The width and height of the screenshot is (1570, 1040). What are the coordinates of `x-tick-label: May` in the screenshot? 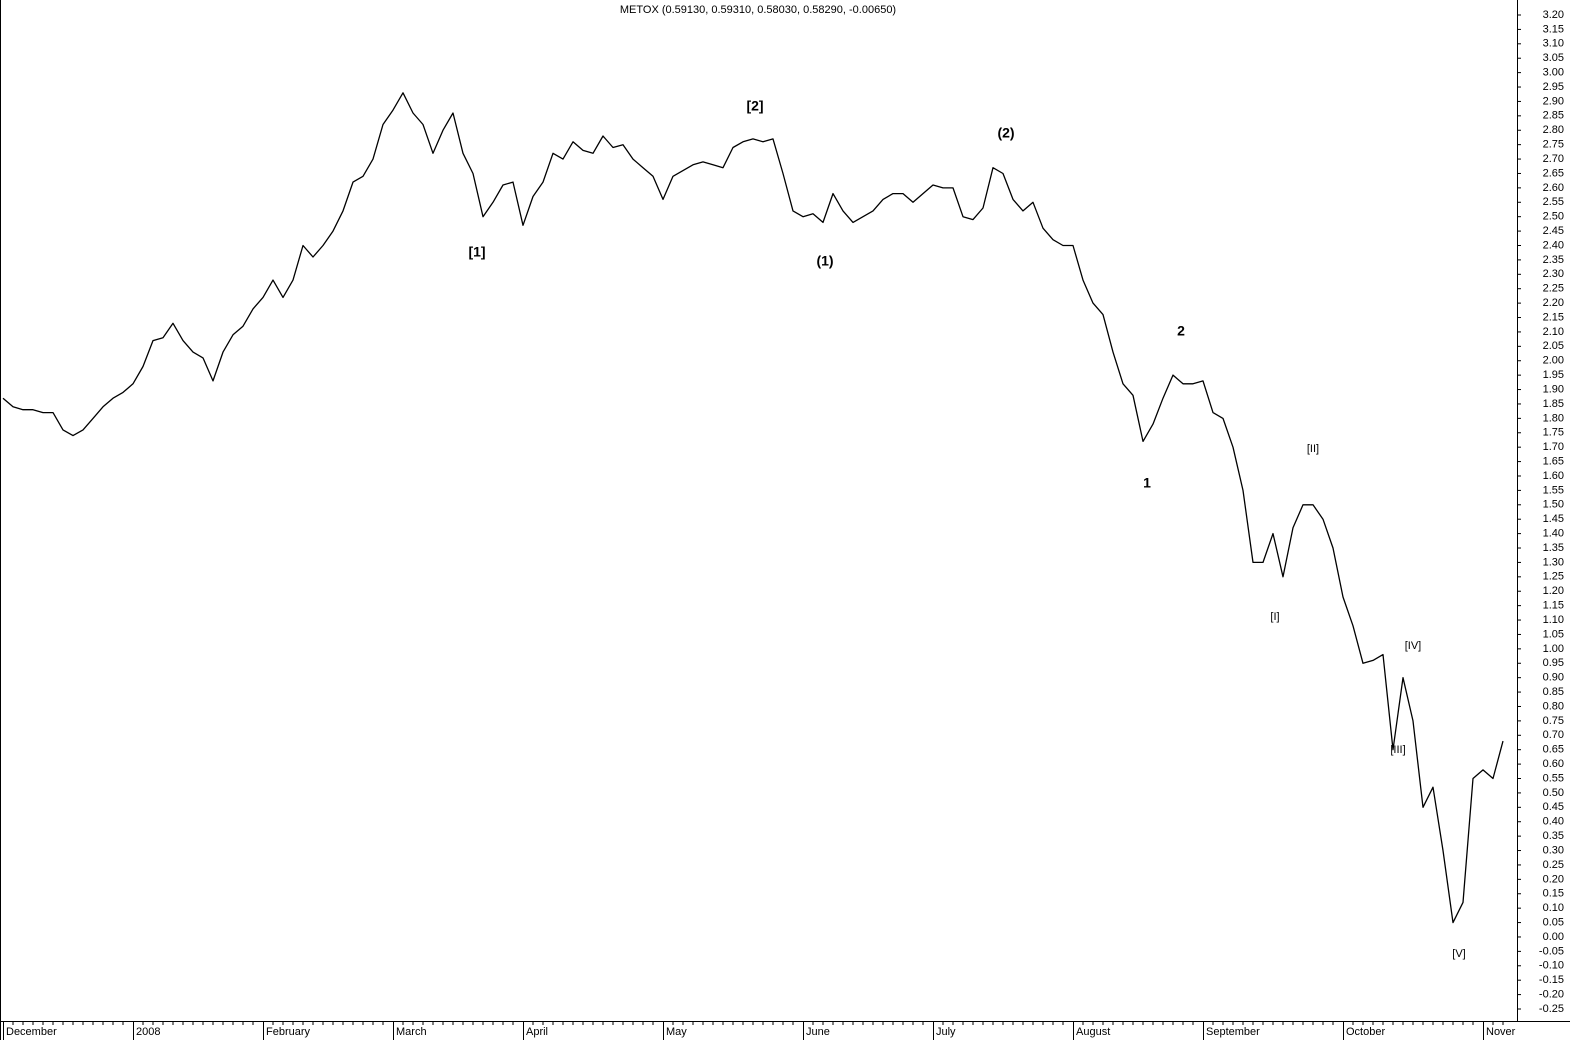 It's located at (676, 1032).